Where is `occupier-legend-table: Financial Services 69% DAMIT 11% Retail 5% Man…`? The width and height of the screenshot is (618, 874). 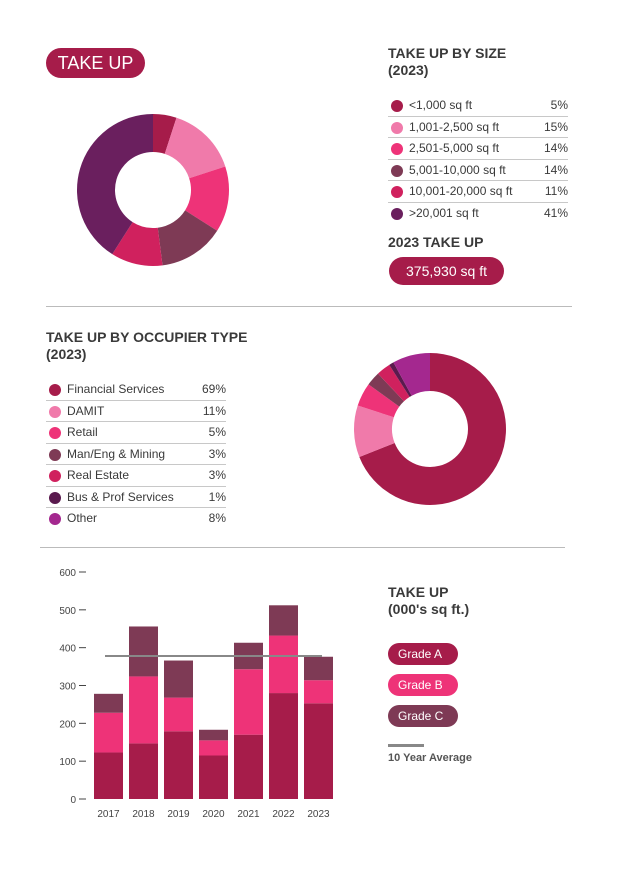 occupier-legend-table: Financial Services 69% DAMIT 11% Retail 5% Man… is located at coordinates (136, 454).